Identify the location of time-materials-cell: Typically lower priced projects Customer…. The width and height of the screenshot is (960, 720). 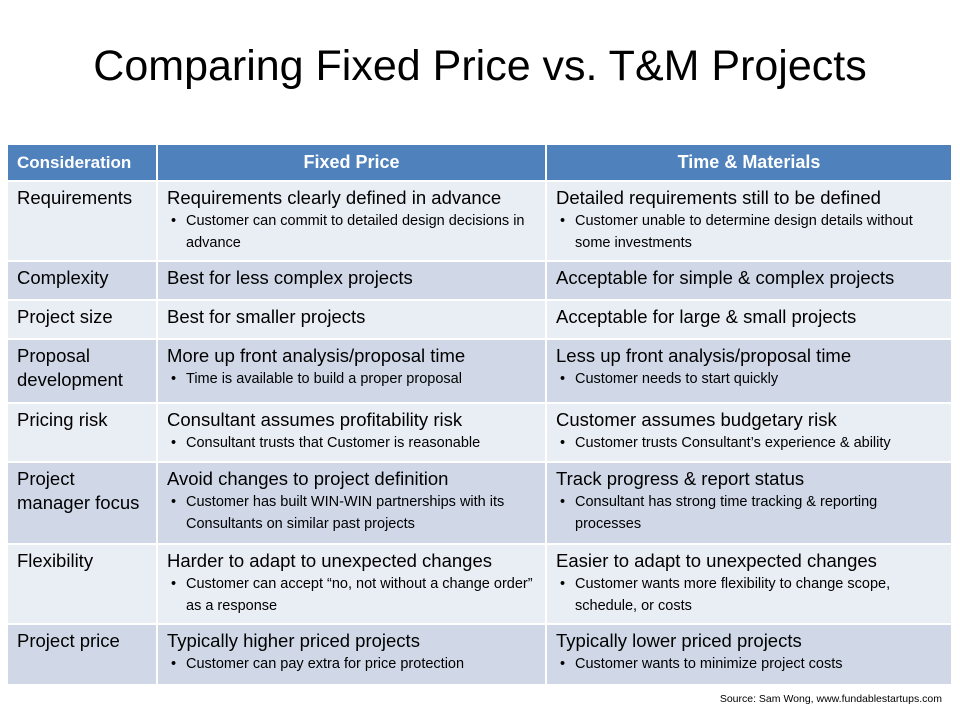
(749, 655).